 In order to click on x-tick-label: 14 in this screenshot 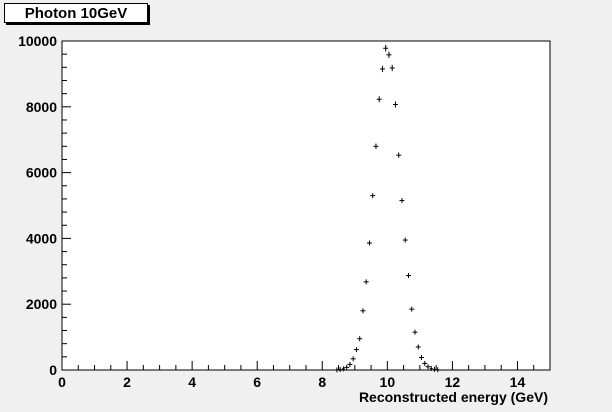, I will do `click(518, 382)`.